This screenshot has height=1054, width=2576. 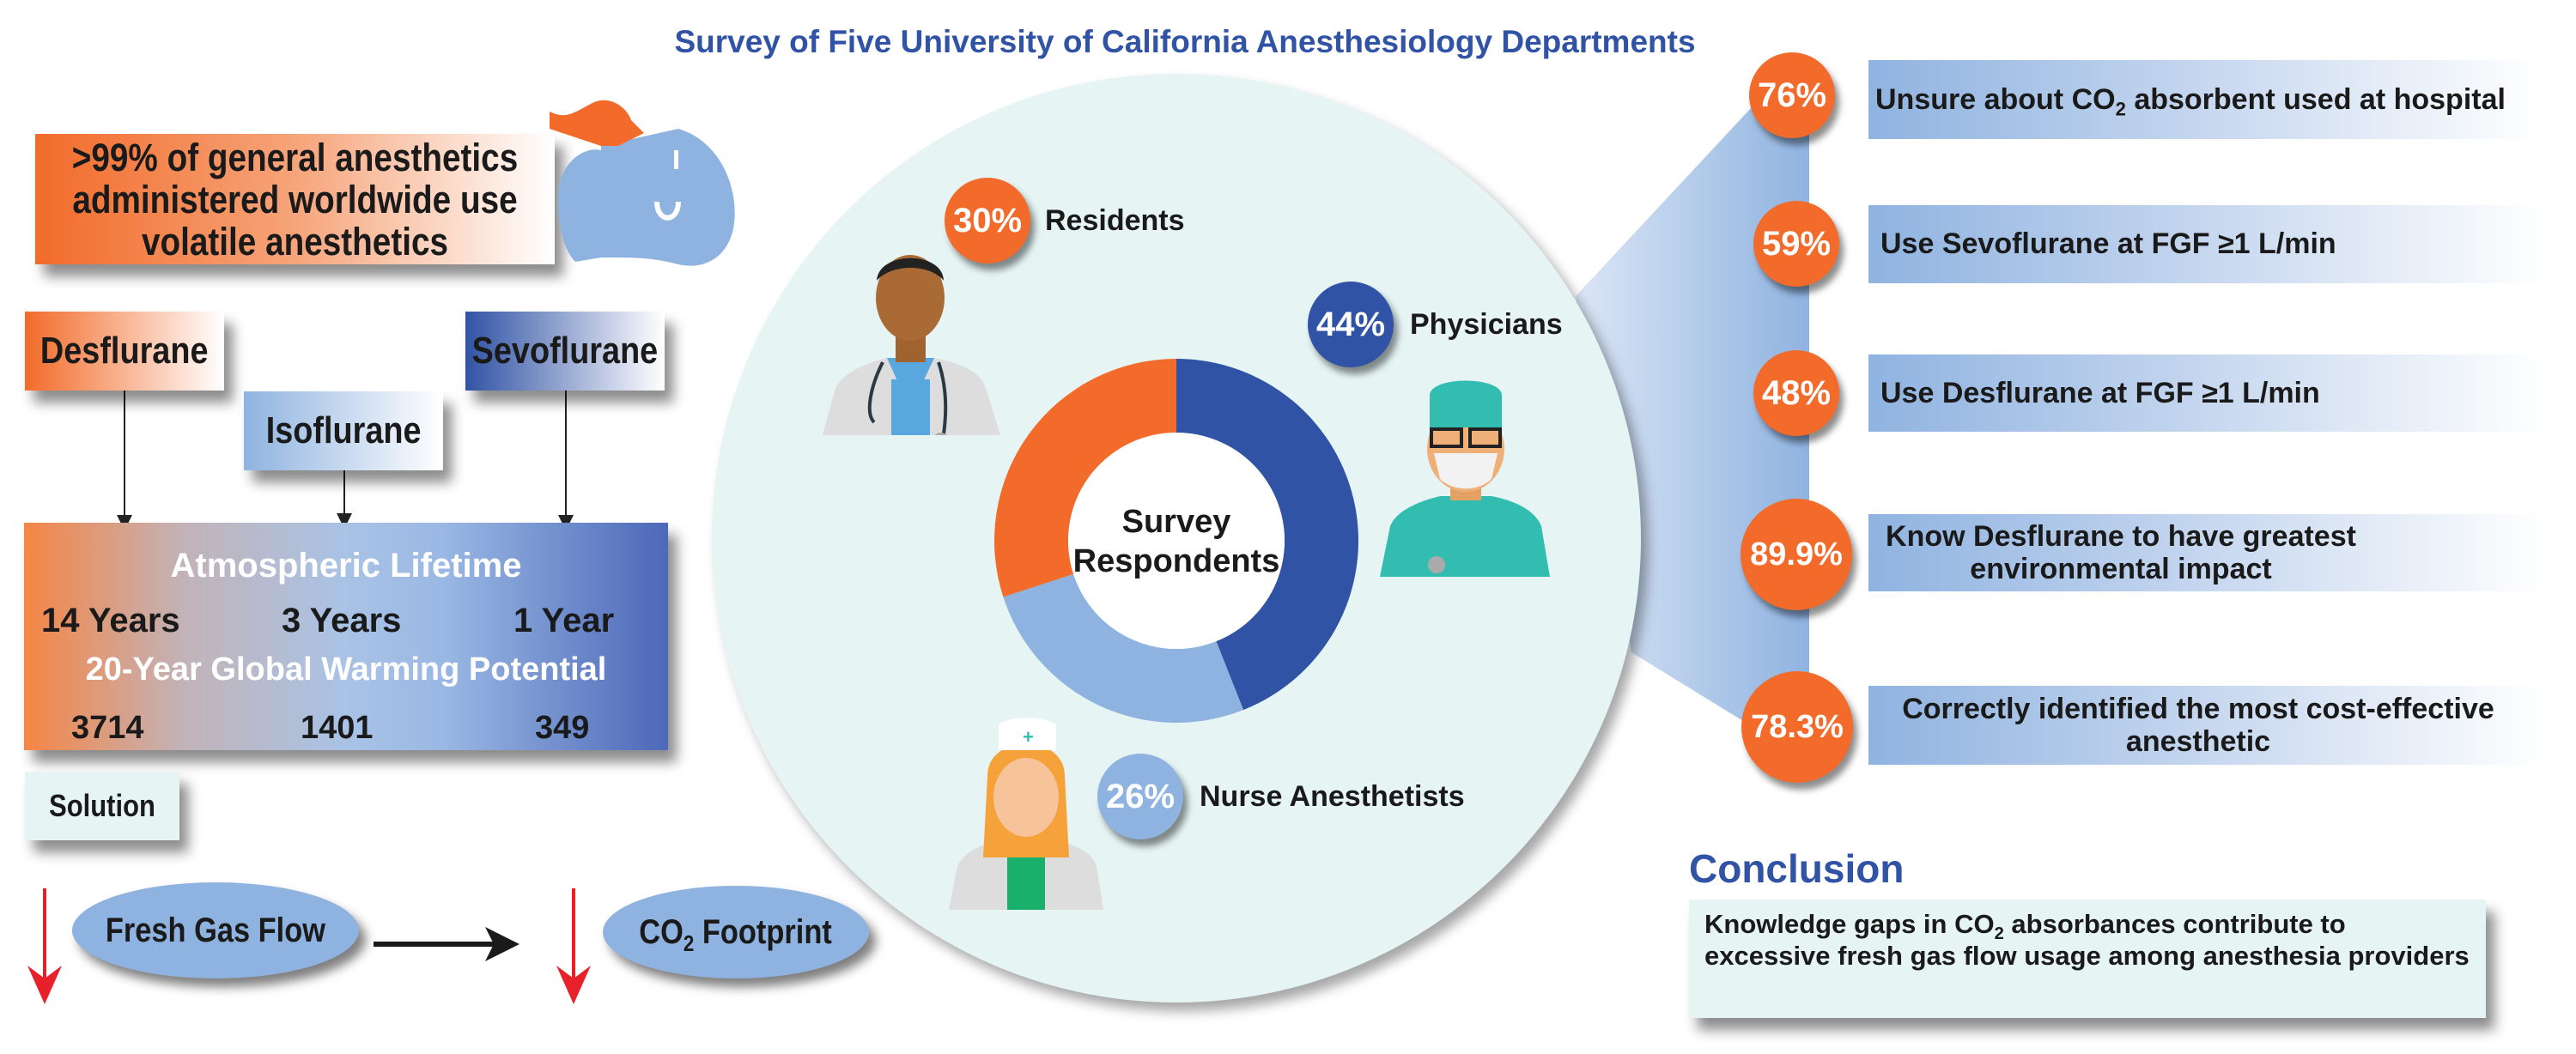 What do you see at coordinates (2316, 99) in the screenshot?
I see `finding-text-rest: absorbent used at hospital` at bounding box center [2316, 99].